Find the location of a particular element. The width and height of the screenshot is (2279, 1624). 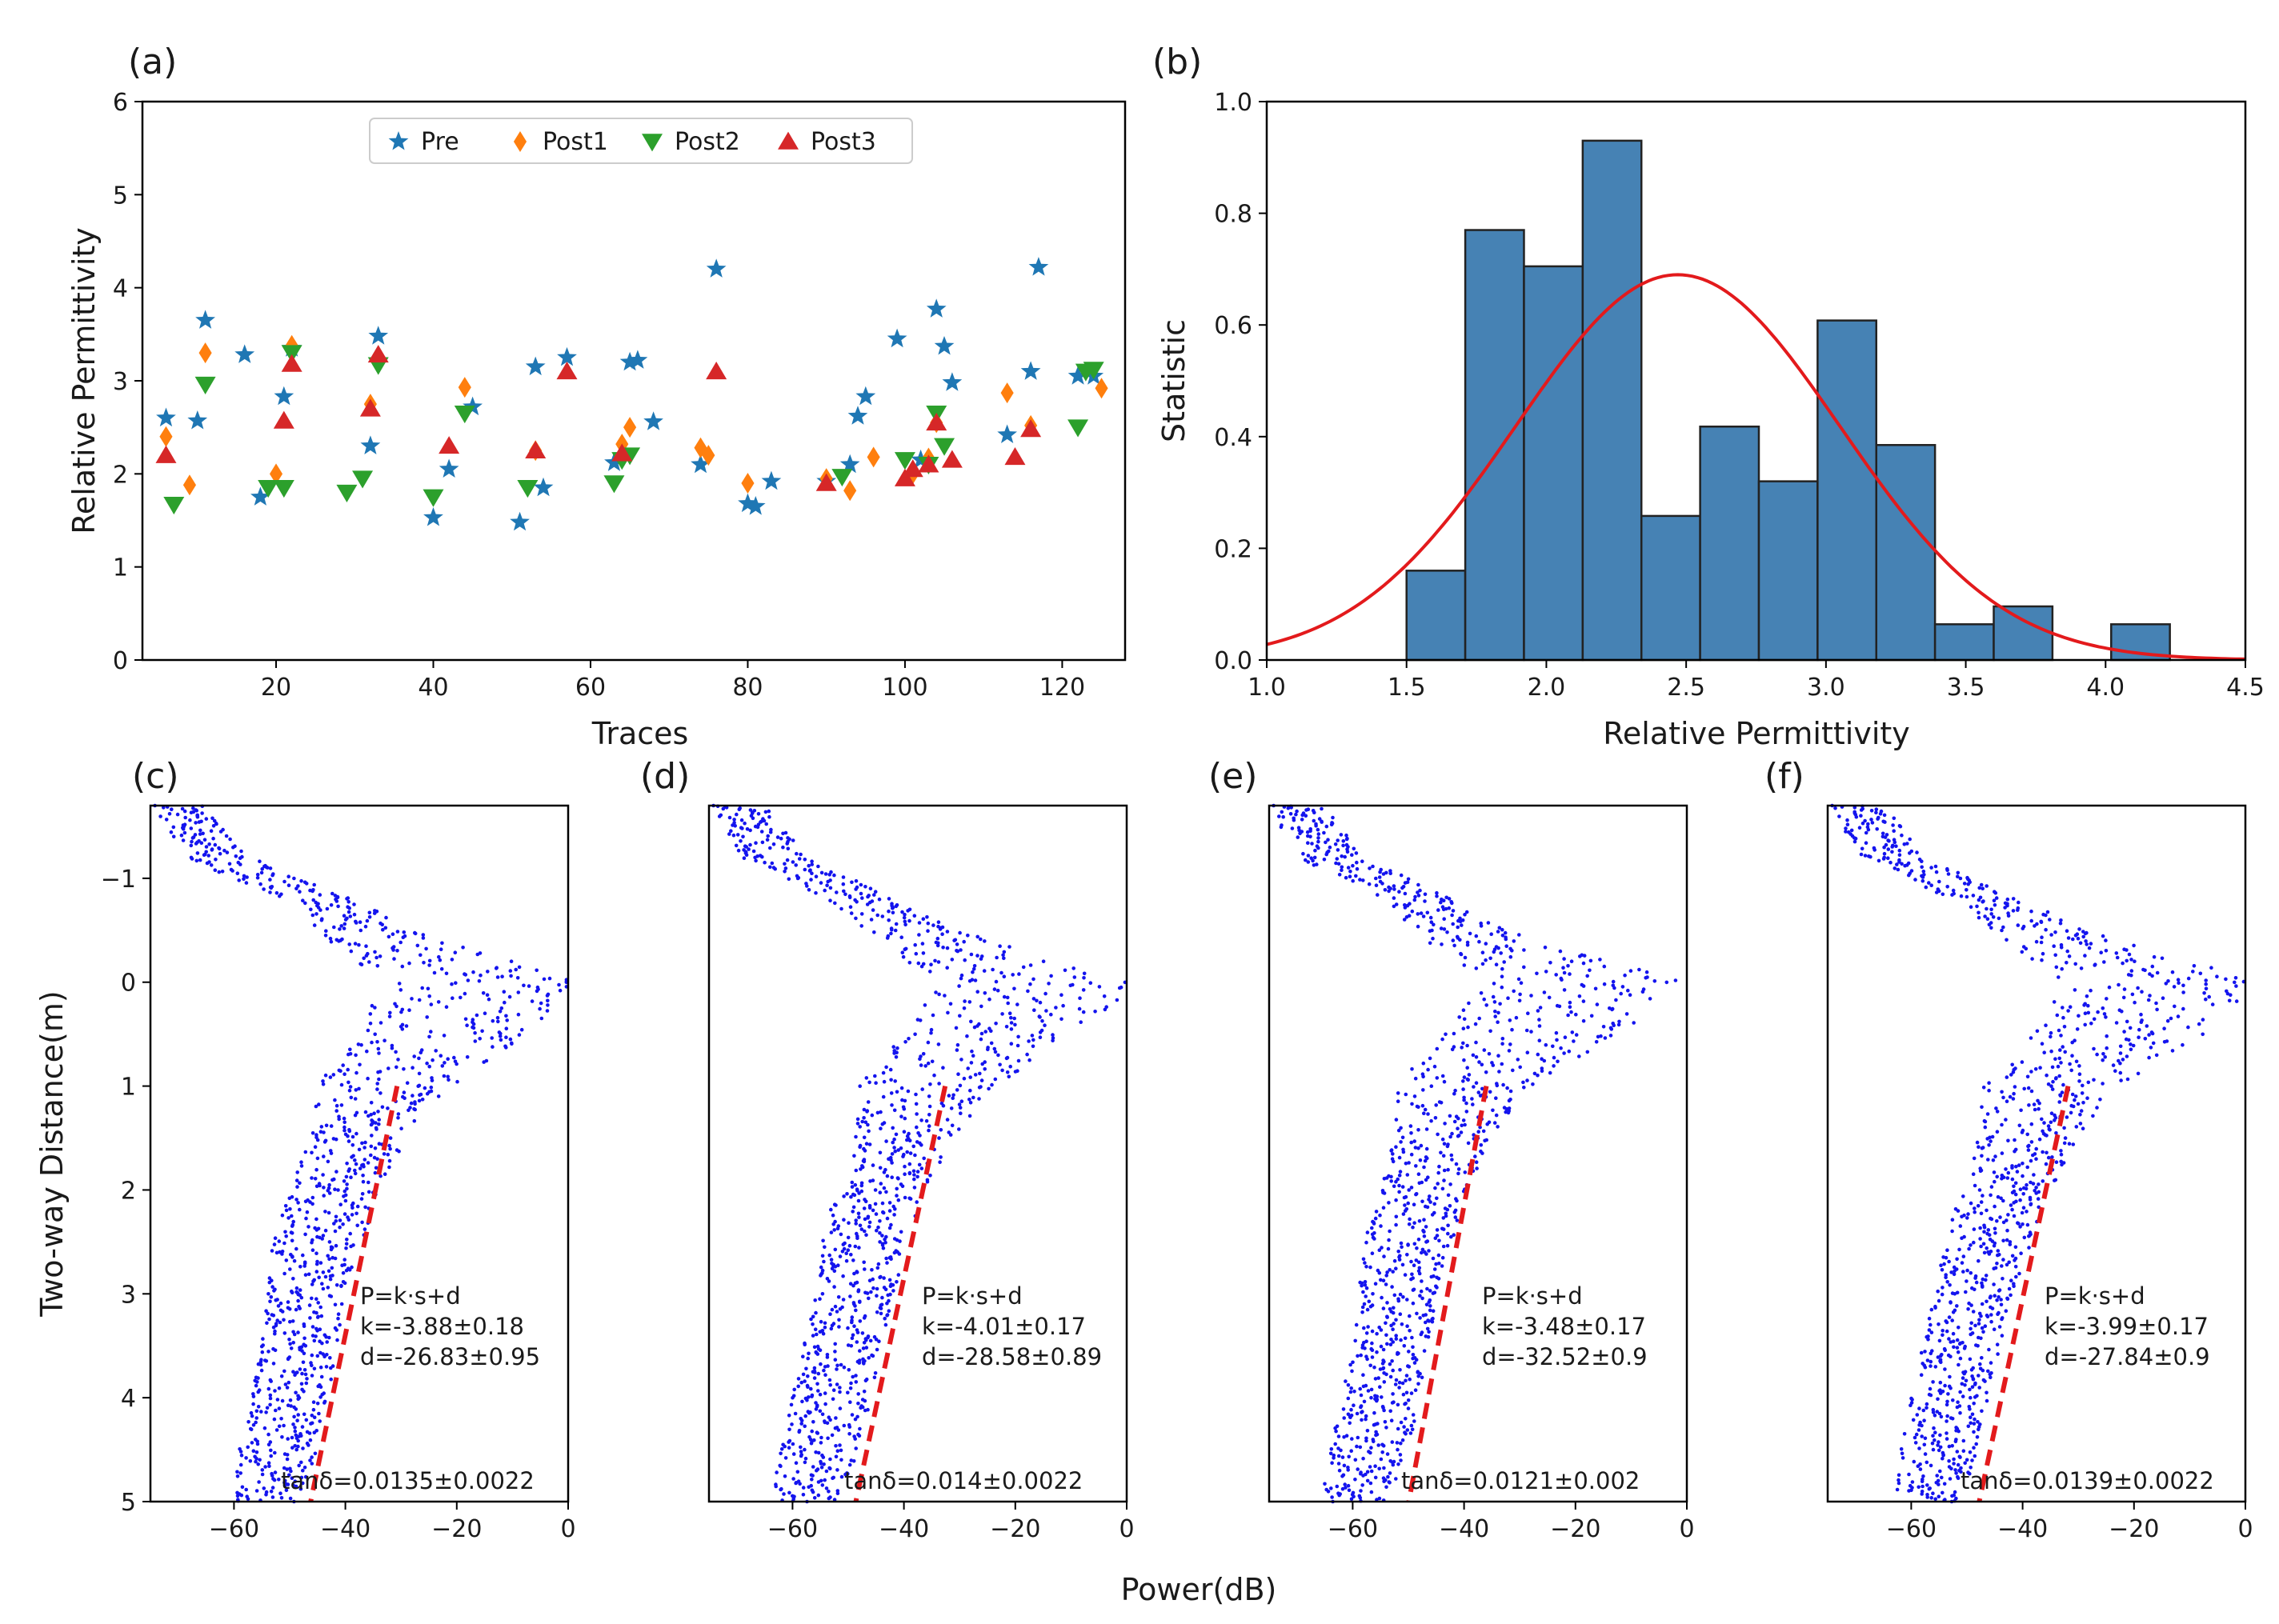

point-post2 is located at coordinates (1094, 371).